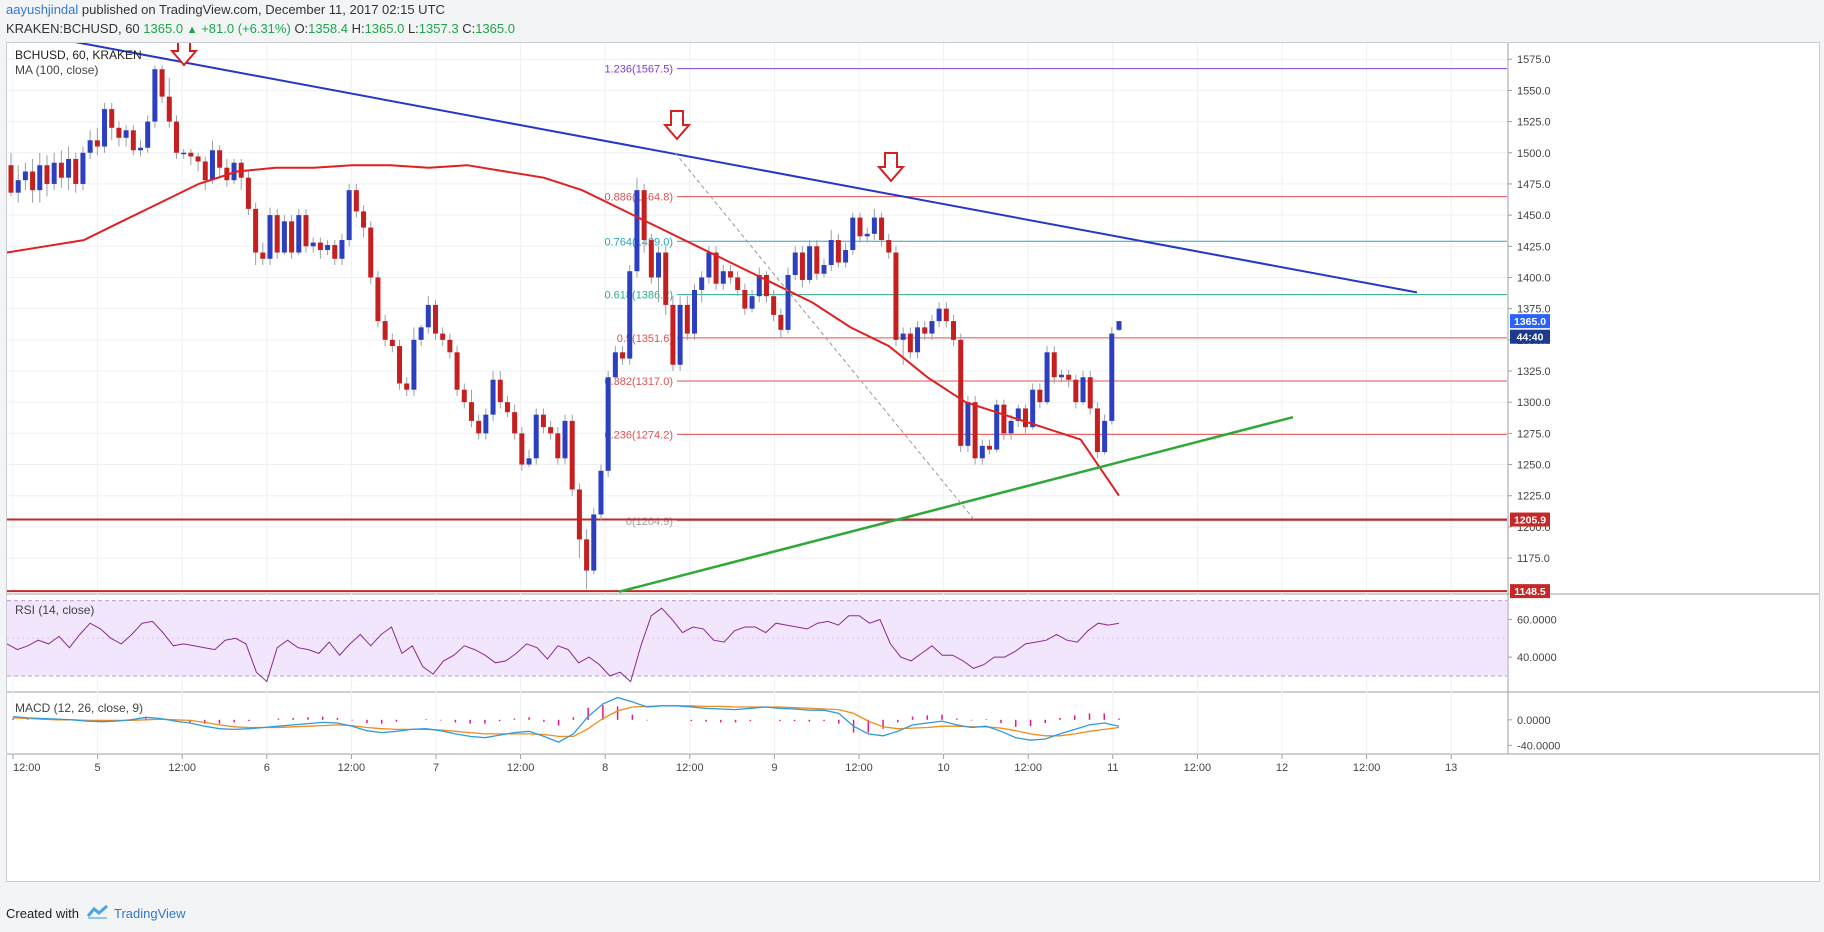  I want to click on open-value: 1358.4, so click(328, 28).